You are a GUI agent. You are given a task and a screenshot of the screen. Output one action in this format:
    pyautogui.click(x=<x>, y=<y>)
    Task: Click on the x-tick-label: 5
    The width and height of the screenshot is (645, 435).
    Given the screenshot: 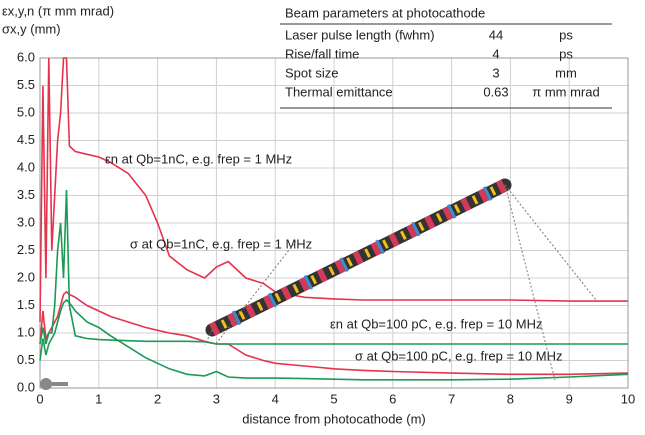 What is the action you would take?
    pyautogui.click(x=333, y=398)
    